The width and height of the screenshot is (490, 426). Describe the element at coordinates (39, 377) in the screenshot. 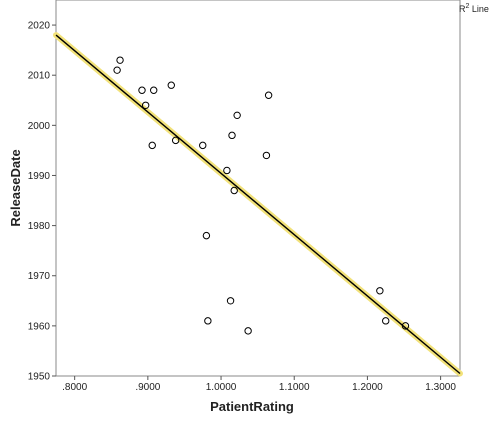

I see `y-tick-label: 1950` at that location.